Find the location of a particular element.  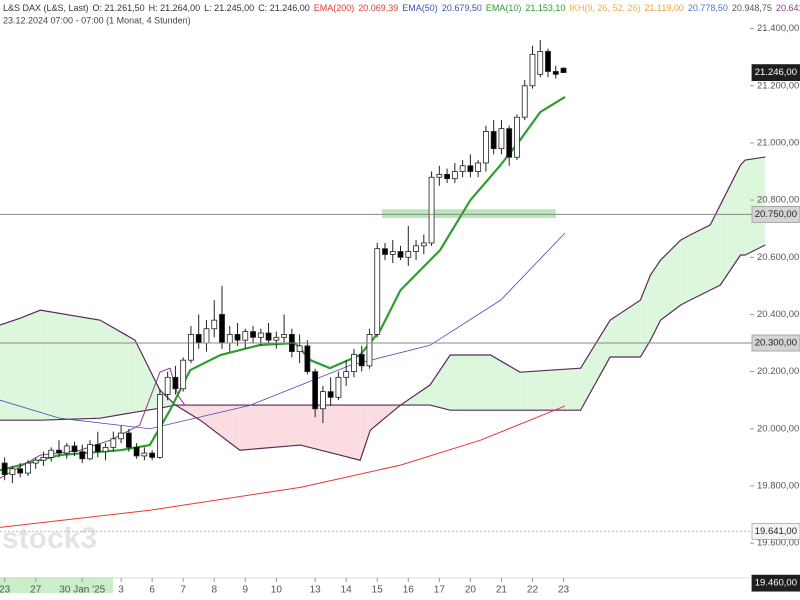

x-tick-label: 14 is located at coordinates (347, 590).